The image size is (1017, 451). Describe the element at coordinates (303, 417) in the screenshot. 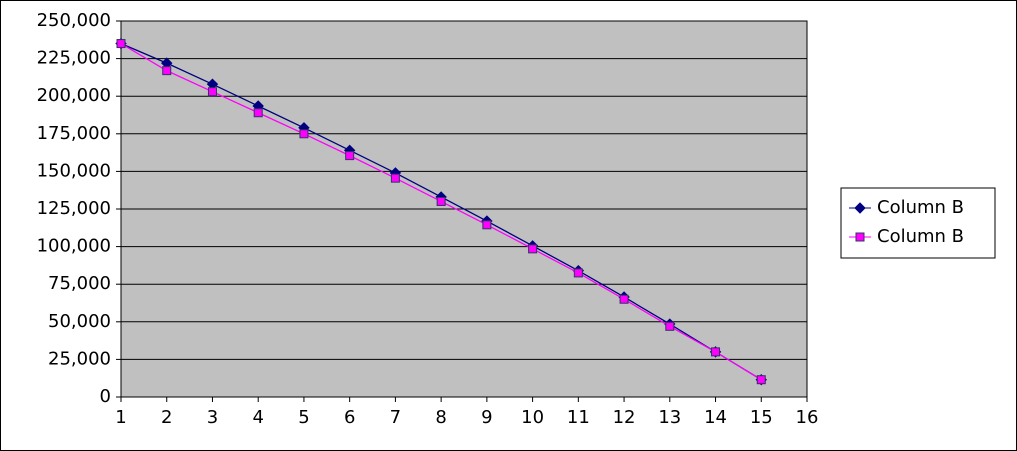

I see `x-tick-label: 5` at that location.